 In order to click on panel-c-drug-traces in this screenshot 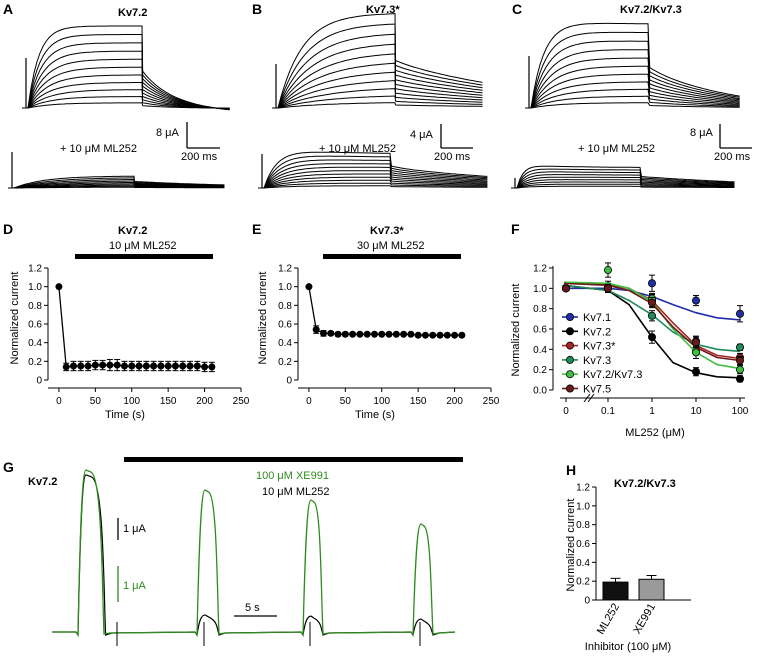, I will do `click(623, 177)`.